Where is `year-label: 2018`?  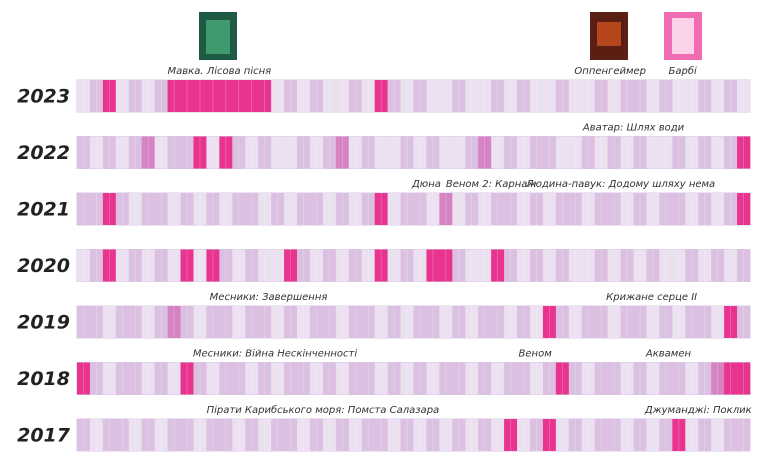 year-label: 2018 is located at coordinates (43, 379).